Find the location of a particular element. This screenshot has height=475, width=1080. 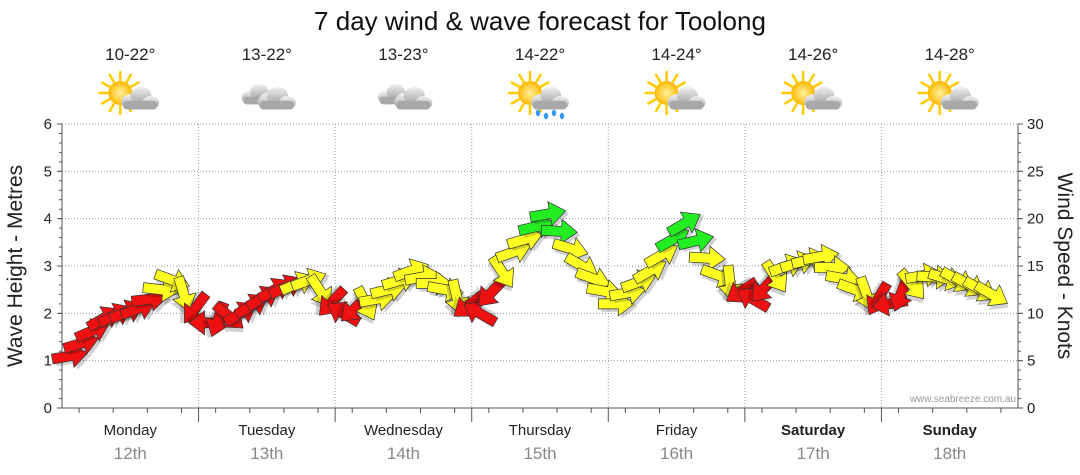

right-tick-label: 15 is located at coordinates (1035, 266).